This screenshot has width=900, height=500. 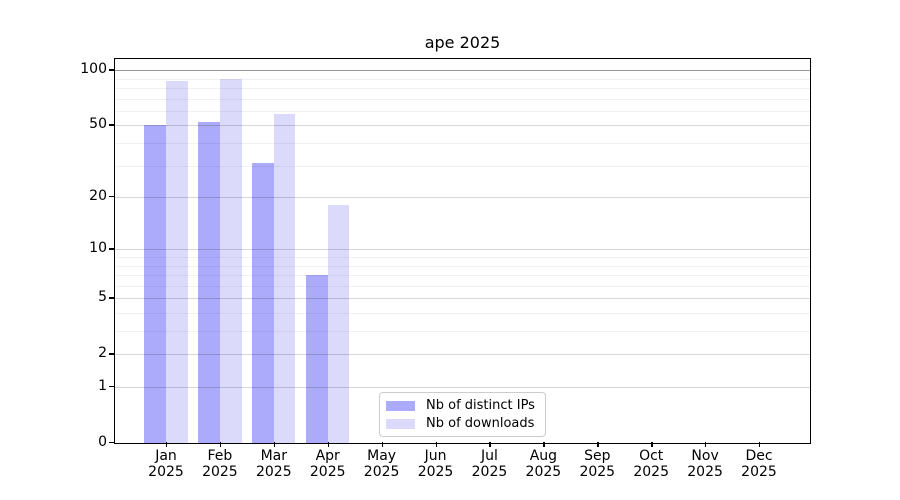 What do you see at coordinates (102, 297) in the screenshot?
I see `y-tick-label-5: 5` at bounding box center [102, 297].